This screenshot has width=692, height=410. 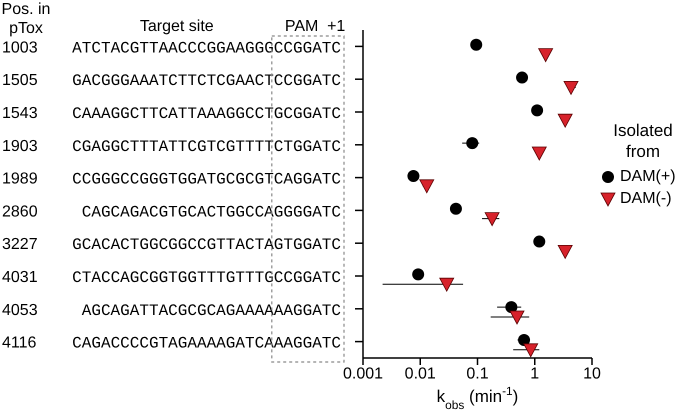 What do you see at coordinates (171, 147) in the screenshot?
I see `category-label: 1903 CGAGGCTTTATTCGTCGTTTTCTGGATC` at bounding box center [171, 147].